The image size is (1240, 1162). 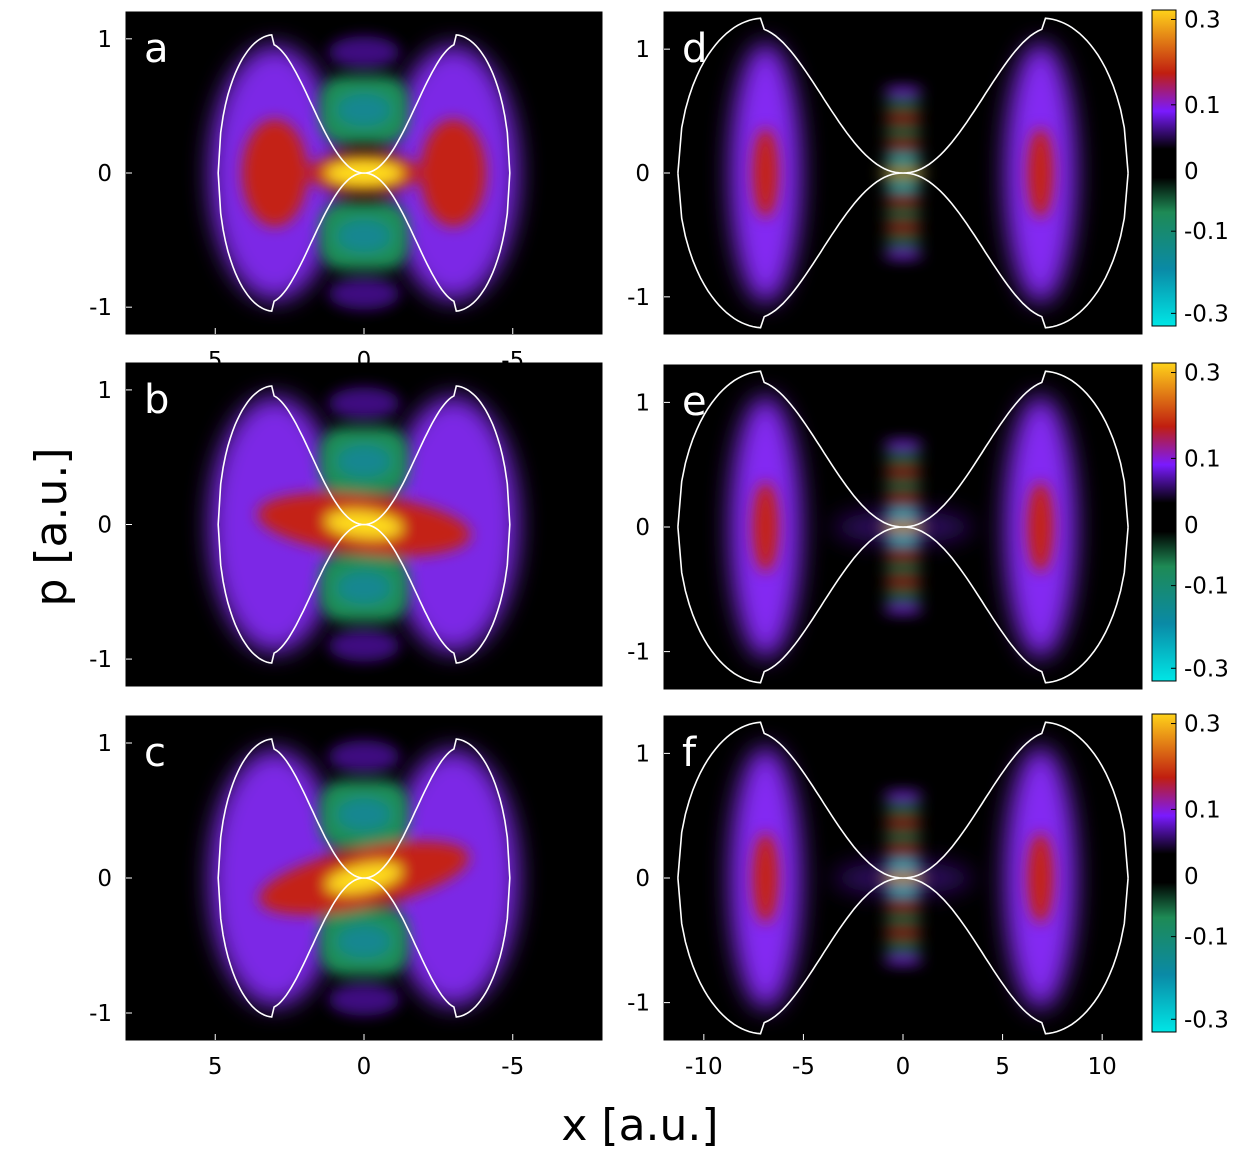 I want to click on panel-label: d, so click(x=694, y=49).